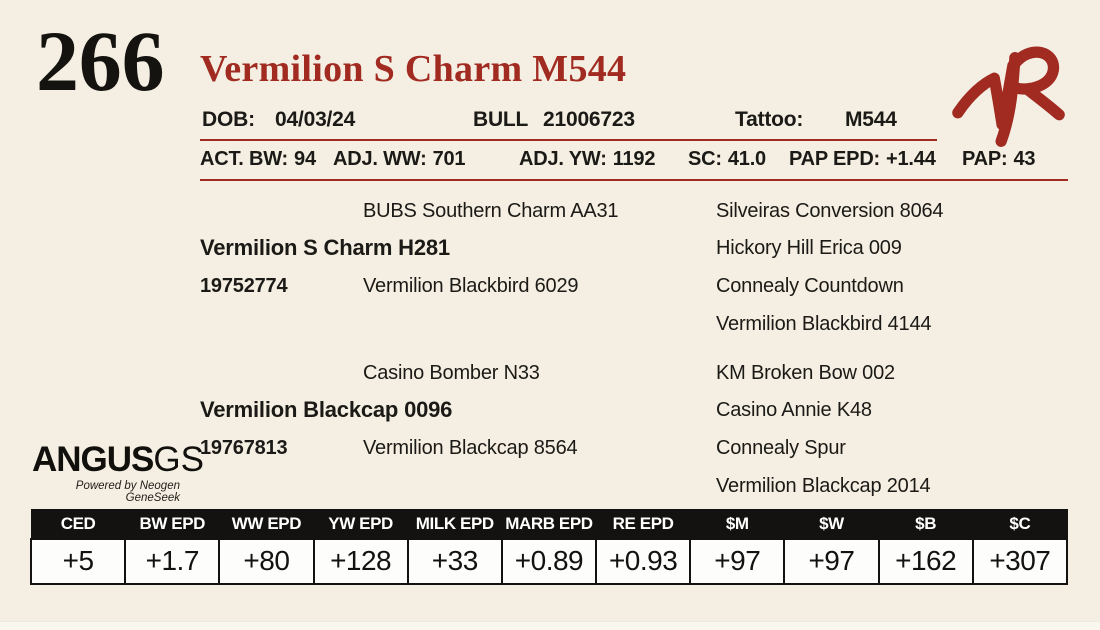  Describe the element at coordinates (746, 159) in the screenshot. I see `stat-value: 41.0` at that location.